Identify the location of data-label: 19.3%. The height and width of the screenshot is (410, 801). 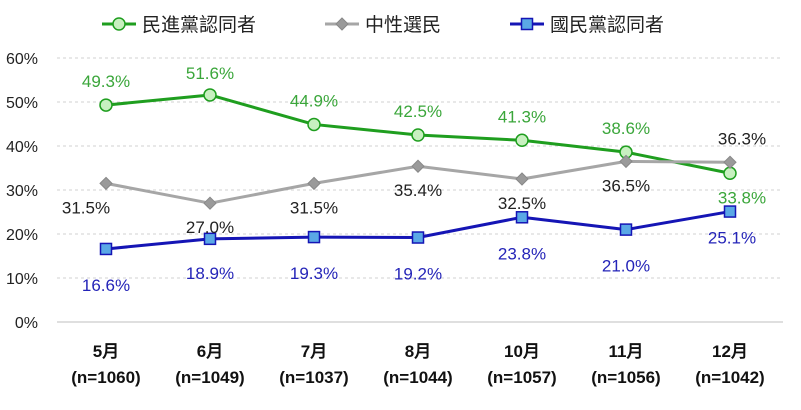
(314, 273).